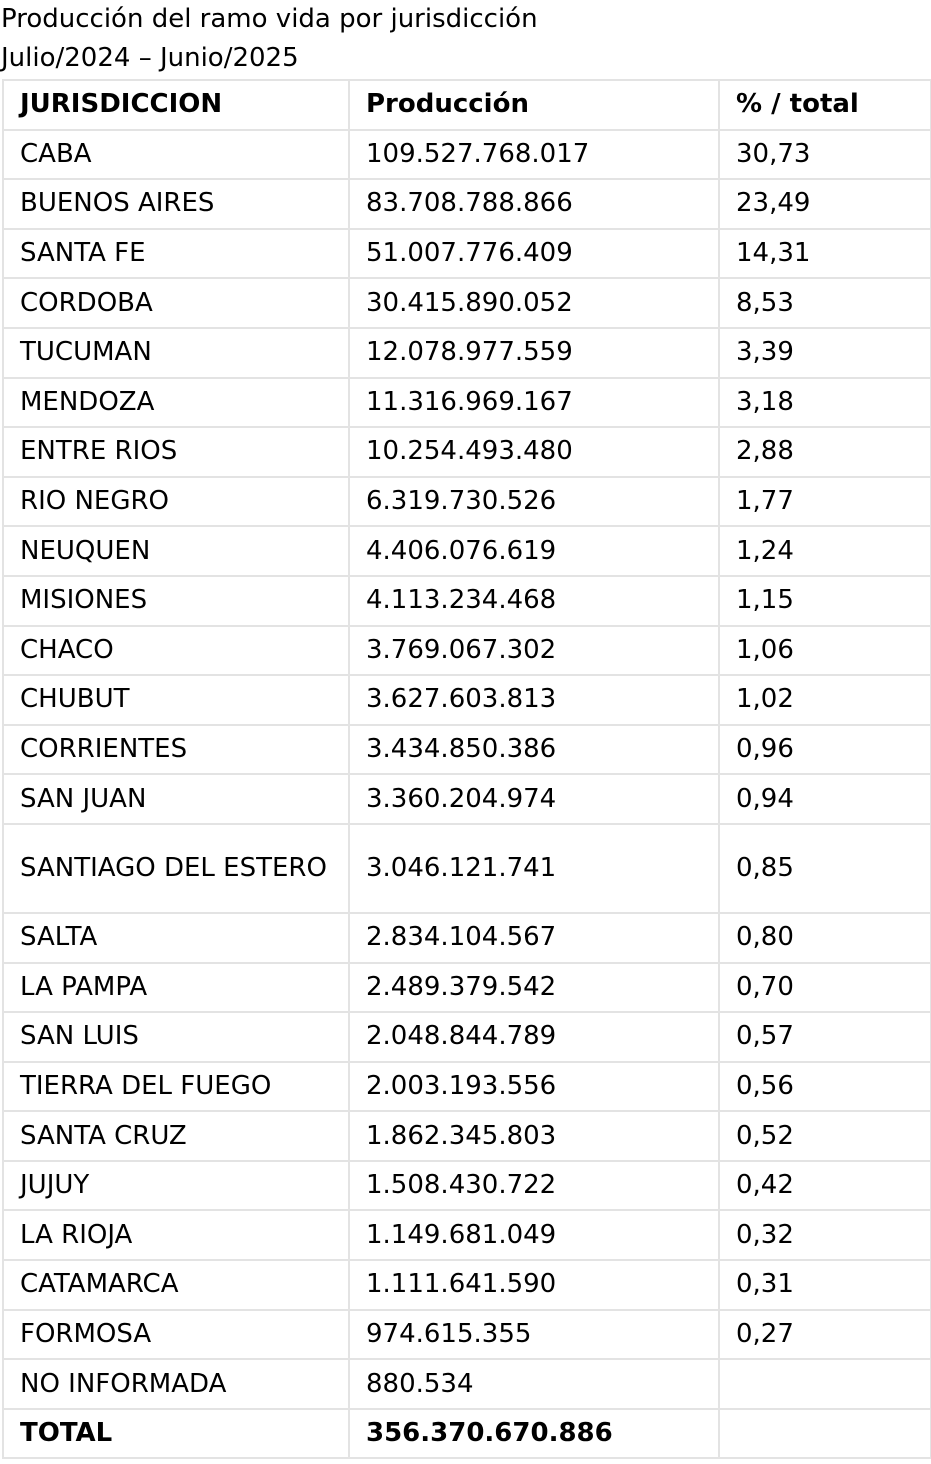 This screenshot has height=1464, width=931. I want to click on cell-jurisdiccion: LA RIOJA, so click(176, 1235).